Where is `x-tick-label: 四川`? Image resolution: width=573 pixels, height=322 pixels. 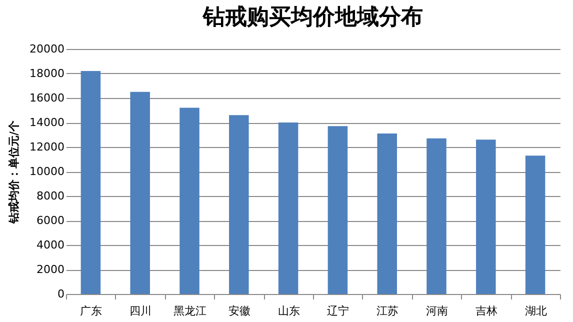 x-tick-label: 四川 is located at coordinates (141, 311).